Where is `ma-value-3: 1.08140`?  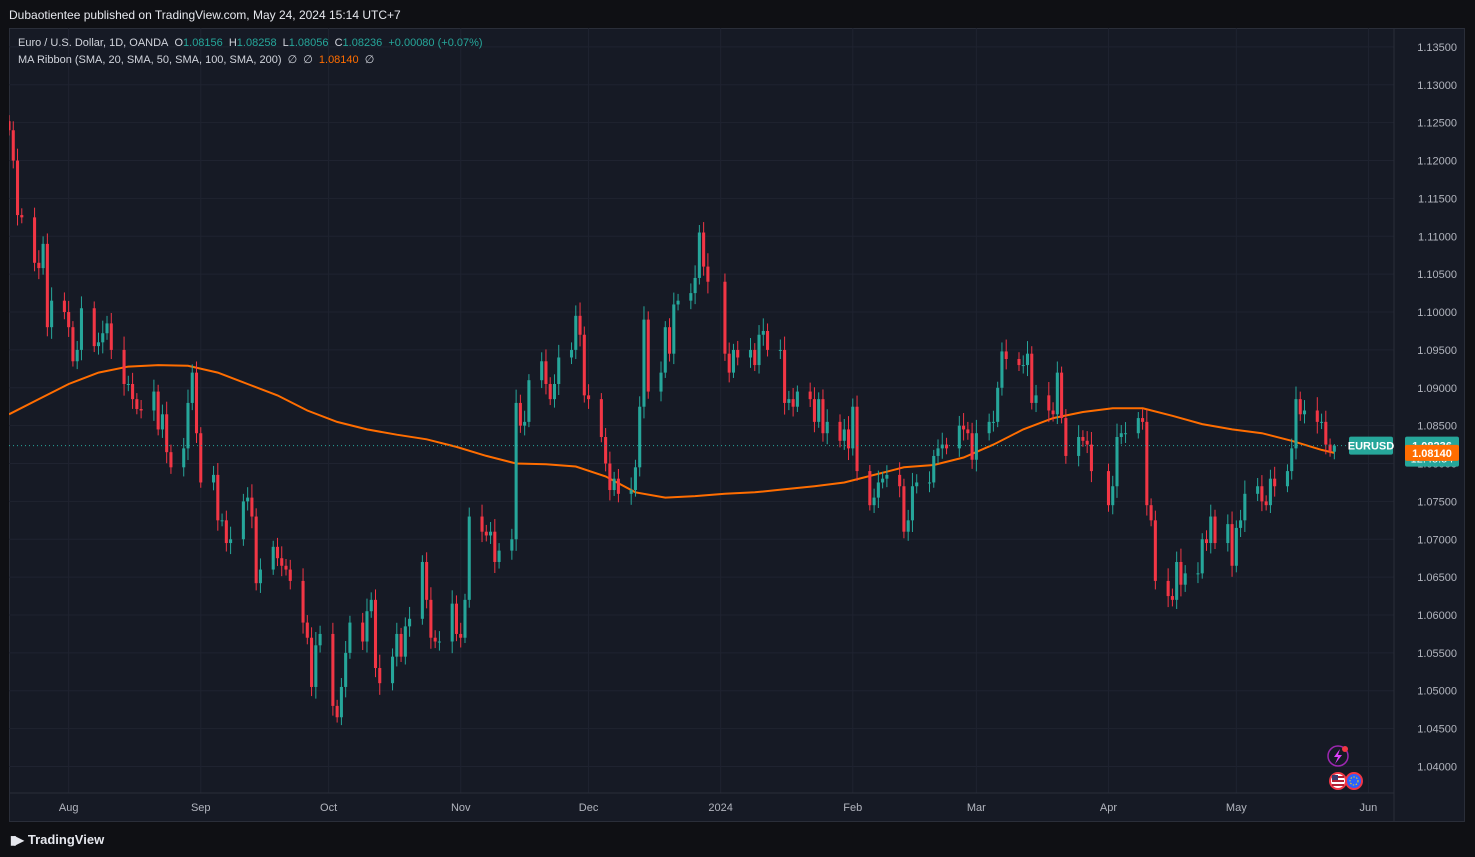 ma-value-3: 1.08140 is located at coordinates (338, 60).